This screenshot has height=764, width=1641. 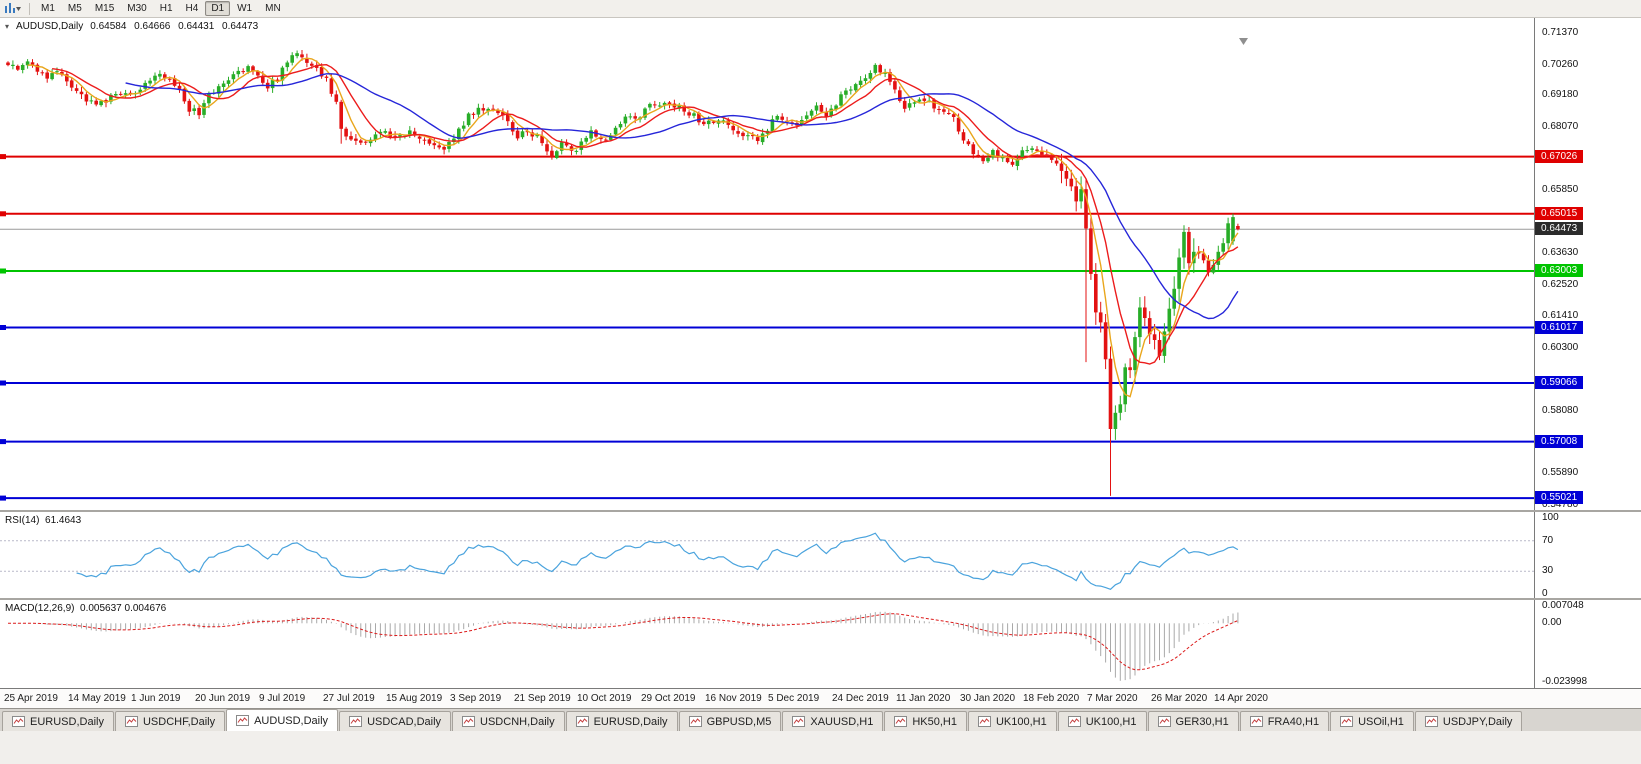 I want to click on collapse-arrow-icon: ▾, so click(x=7, y=26).